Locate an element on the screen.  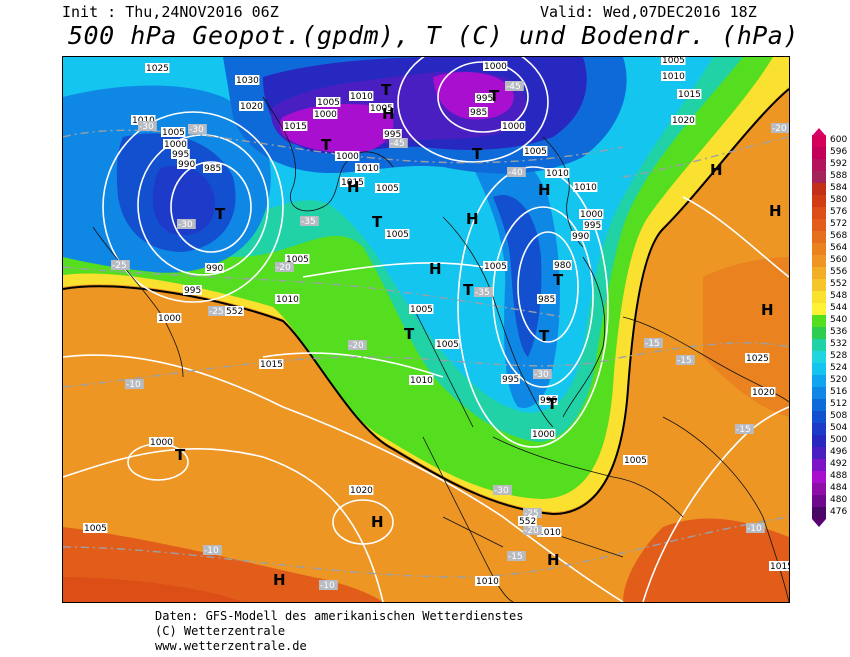
svg-text: 995 is located at coordinates (484, 99).